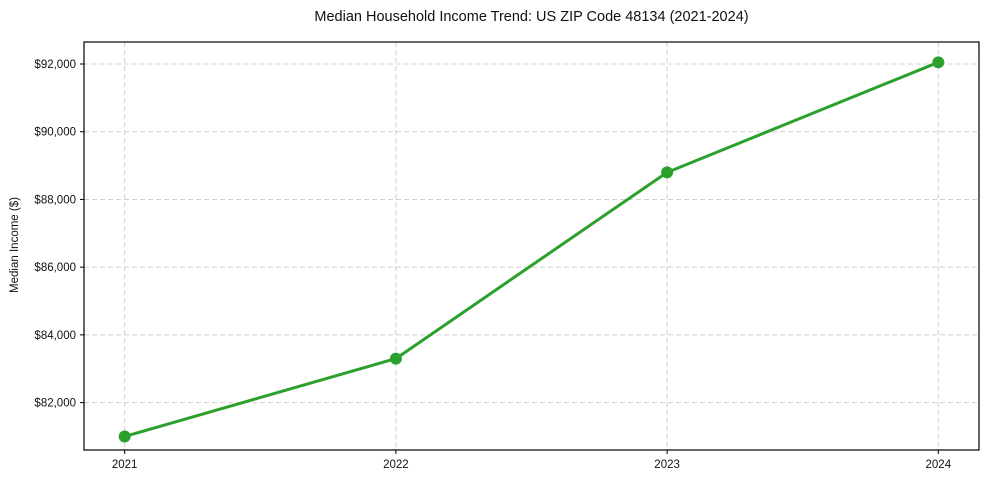 The width and height of the screenshot is (989, 490). Describe the element at coordinates (55, 404) in the screenshot. I see `y-tick-label: $82,000` at that location.